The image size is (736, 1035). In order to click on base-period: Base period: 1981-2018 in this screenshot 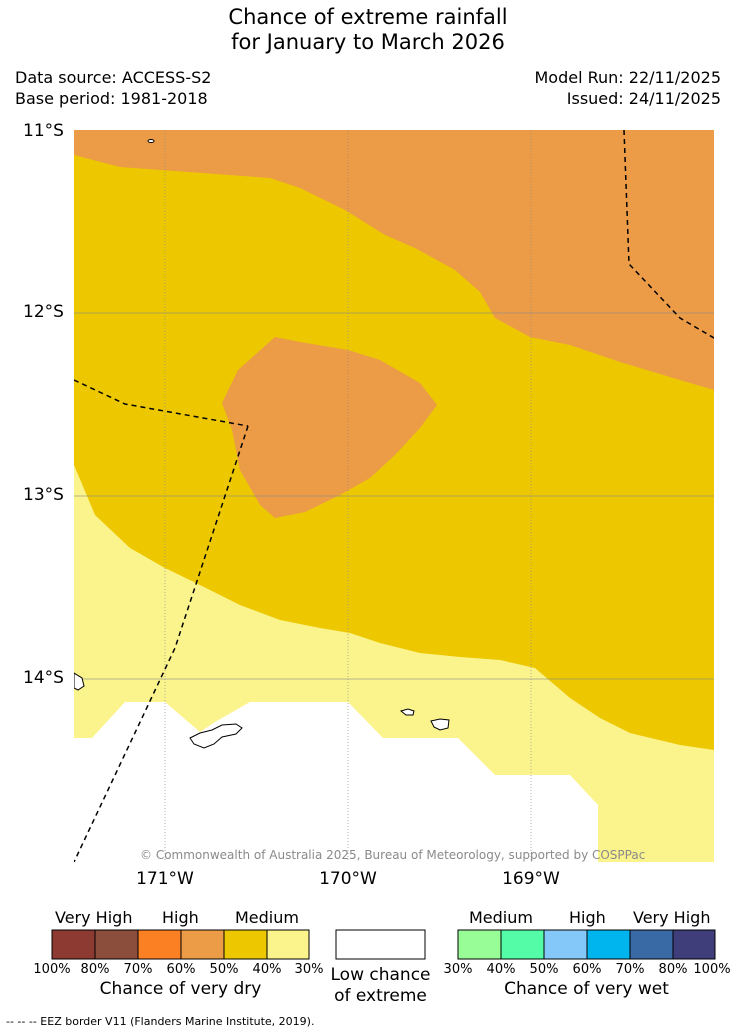, I will do `click(111, 98)`.